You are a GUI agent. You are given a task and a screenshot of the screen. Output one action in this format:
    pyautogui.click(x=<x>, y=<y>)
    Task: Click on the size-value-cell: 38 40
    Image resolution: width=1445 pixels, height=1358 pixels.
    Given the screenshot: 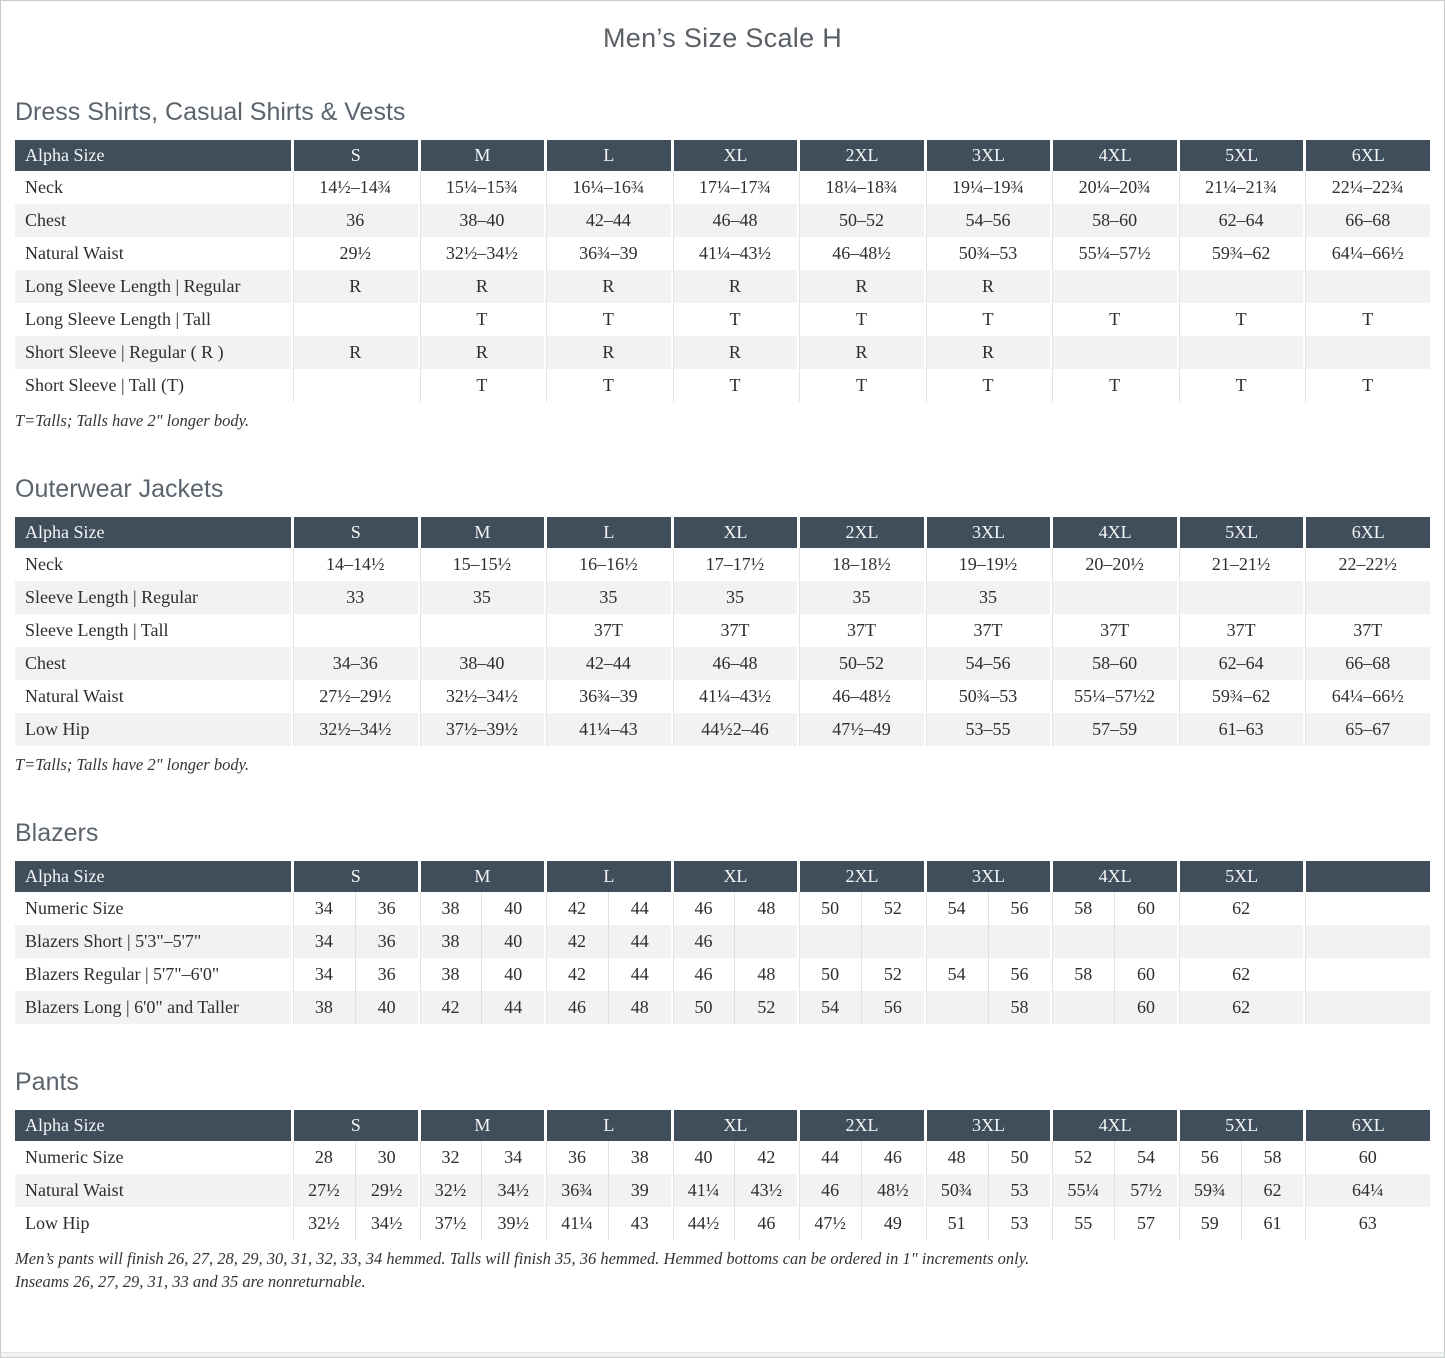 What is the action you would take?
    pyautogui.click(x=481, y=974)
    